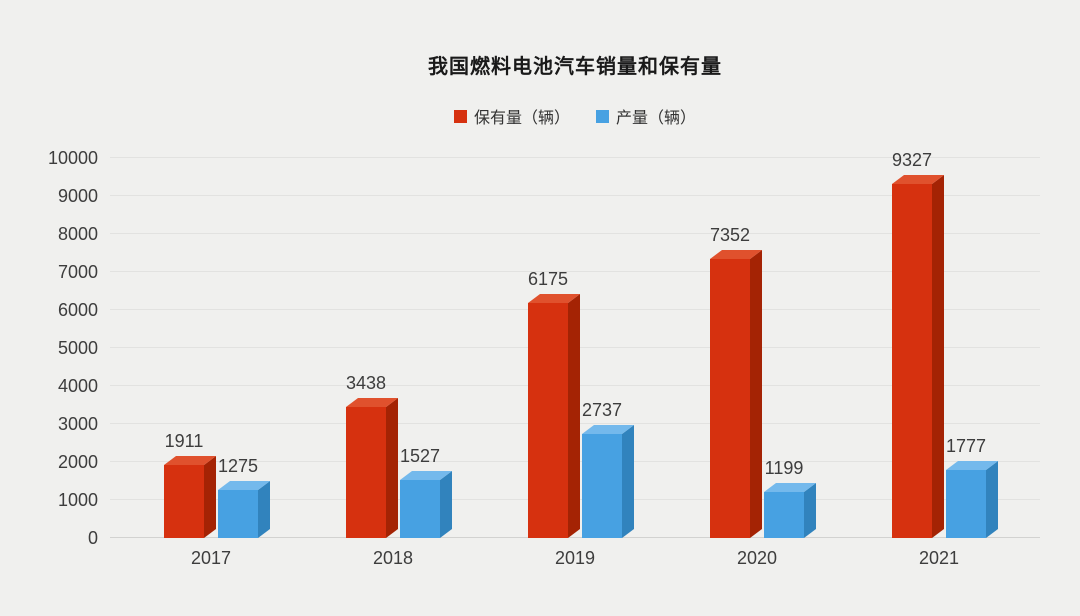 The width and height of the screenshot is (1080, 616). I want to click on x-axis-label: 2020, so click(757, 558).